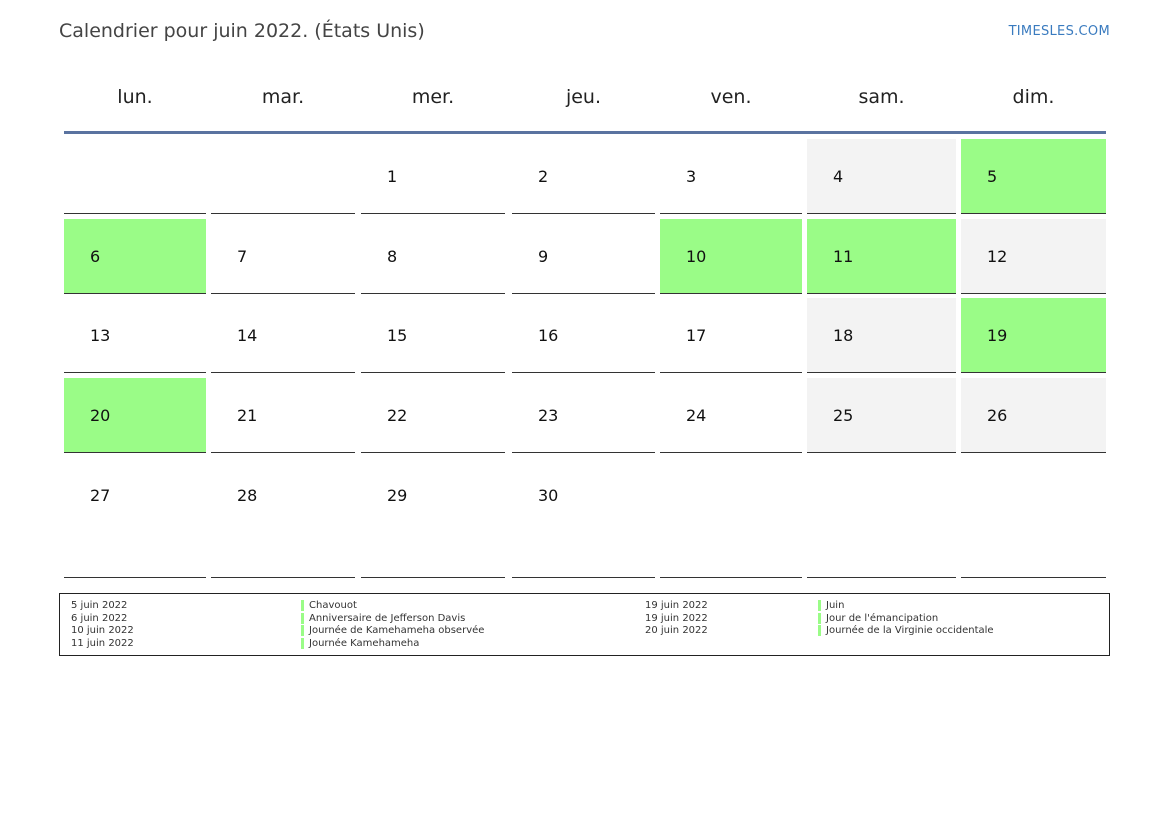 Image resolution: width=1169 pixels, height=827 pixels. Describe the element at coordinates (135, 518) in the screenshot. I see `day-cell: 27` at that location.